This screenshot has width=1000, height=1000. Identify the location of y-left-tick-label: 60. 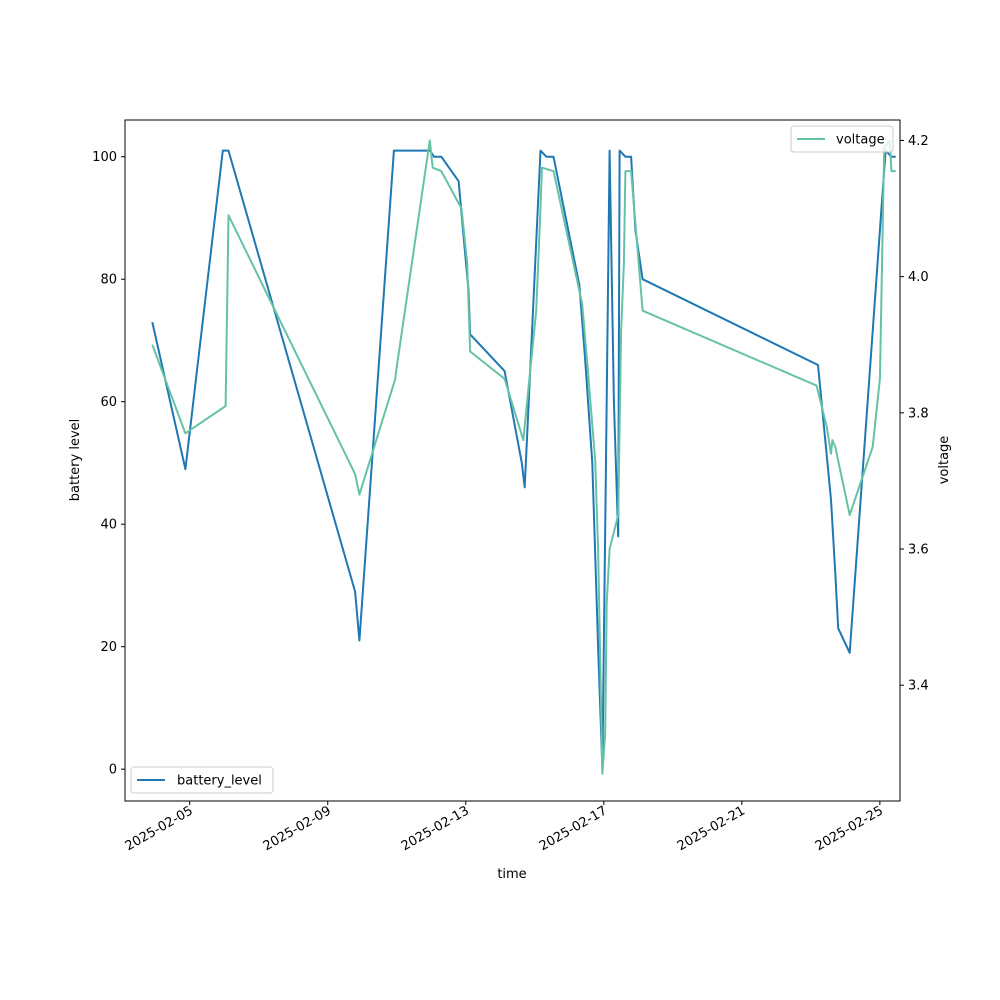
(108, 402).